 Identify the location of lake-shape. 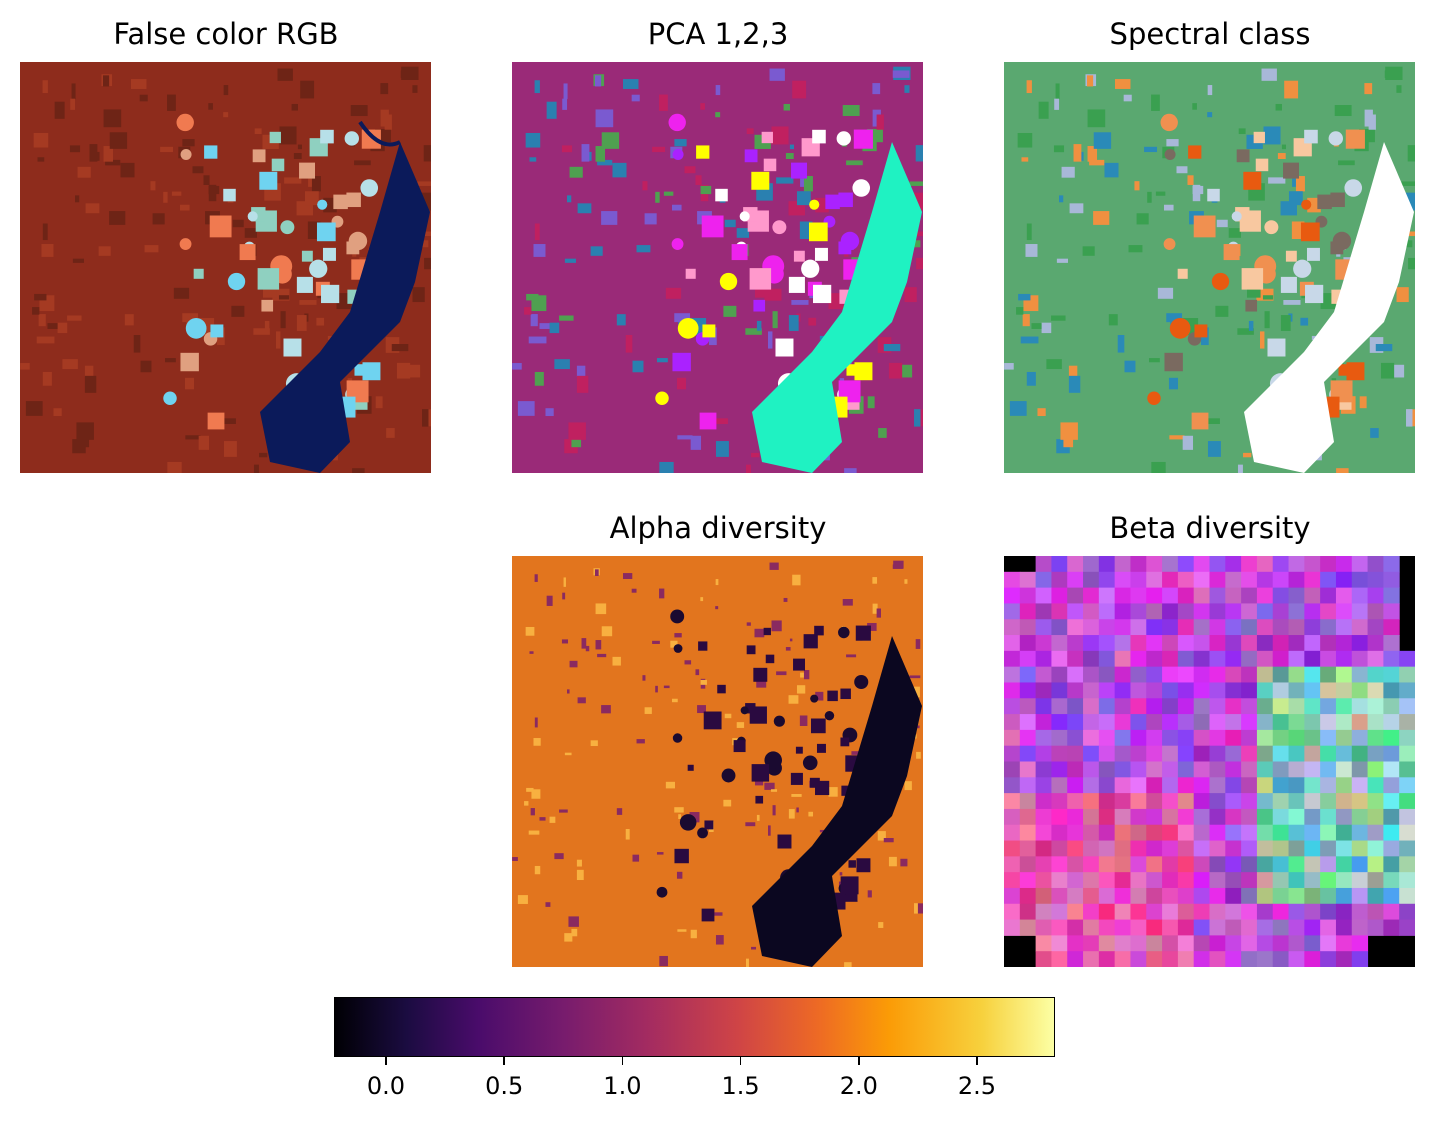
(837, 307).